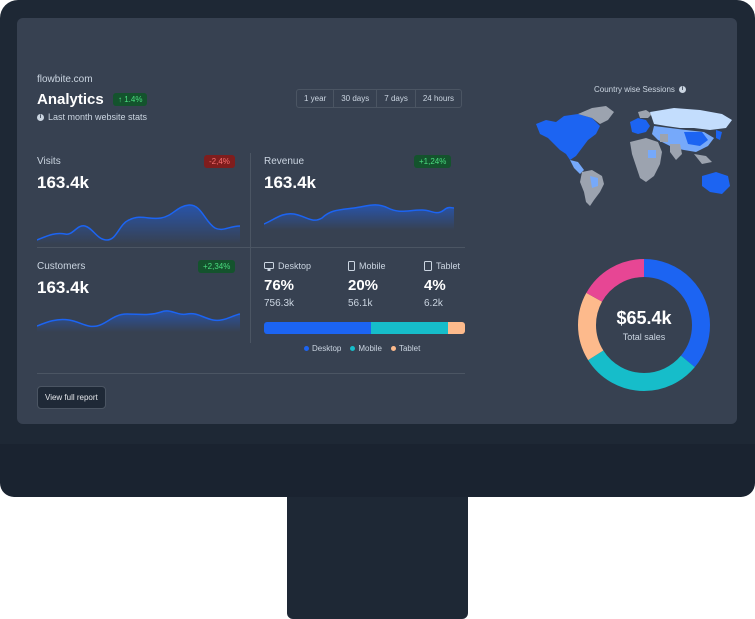 The image size is (755, 619). Describe the element at coordinates (366, 348) in the screenshot. I see `legend-mobile: Mobile` at that location.